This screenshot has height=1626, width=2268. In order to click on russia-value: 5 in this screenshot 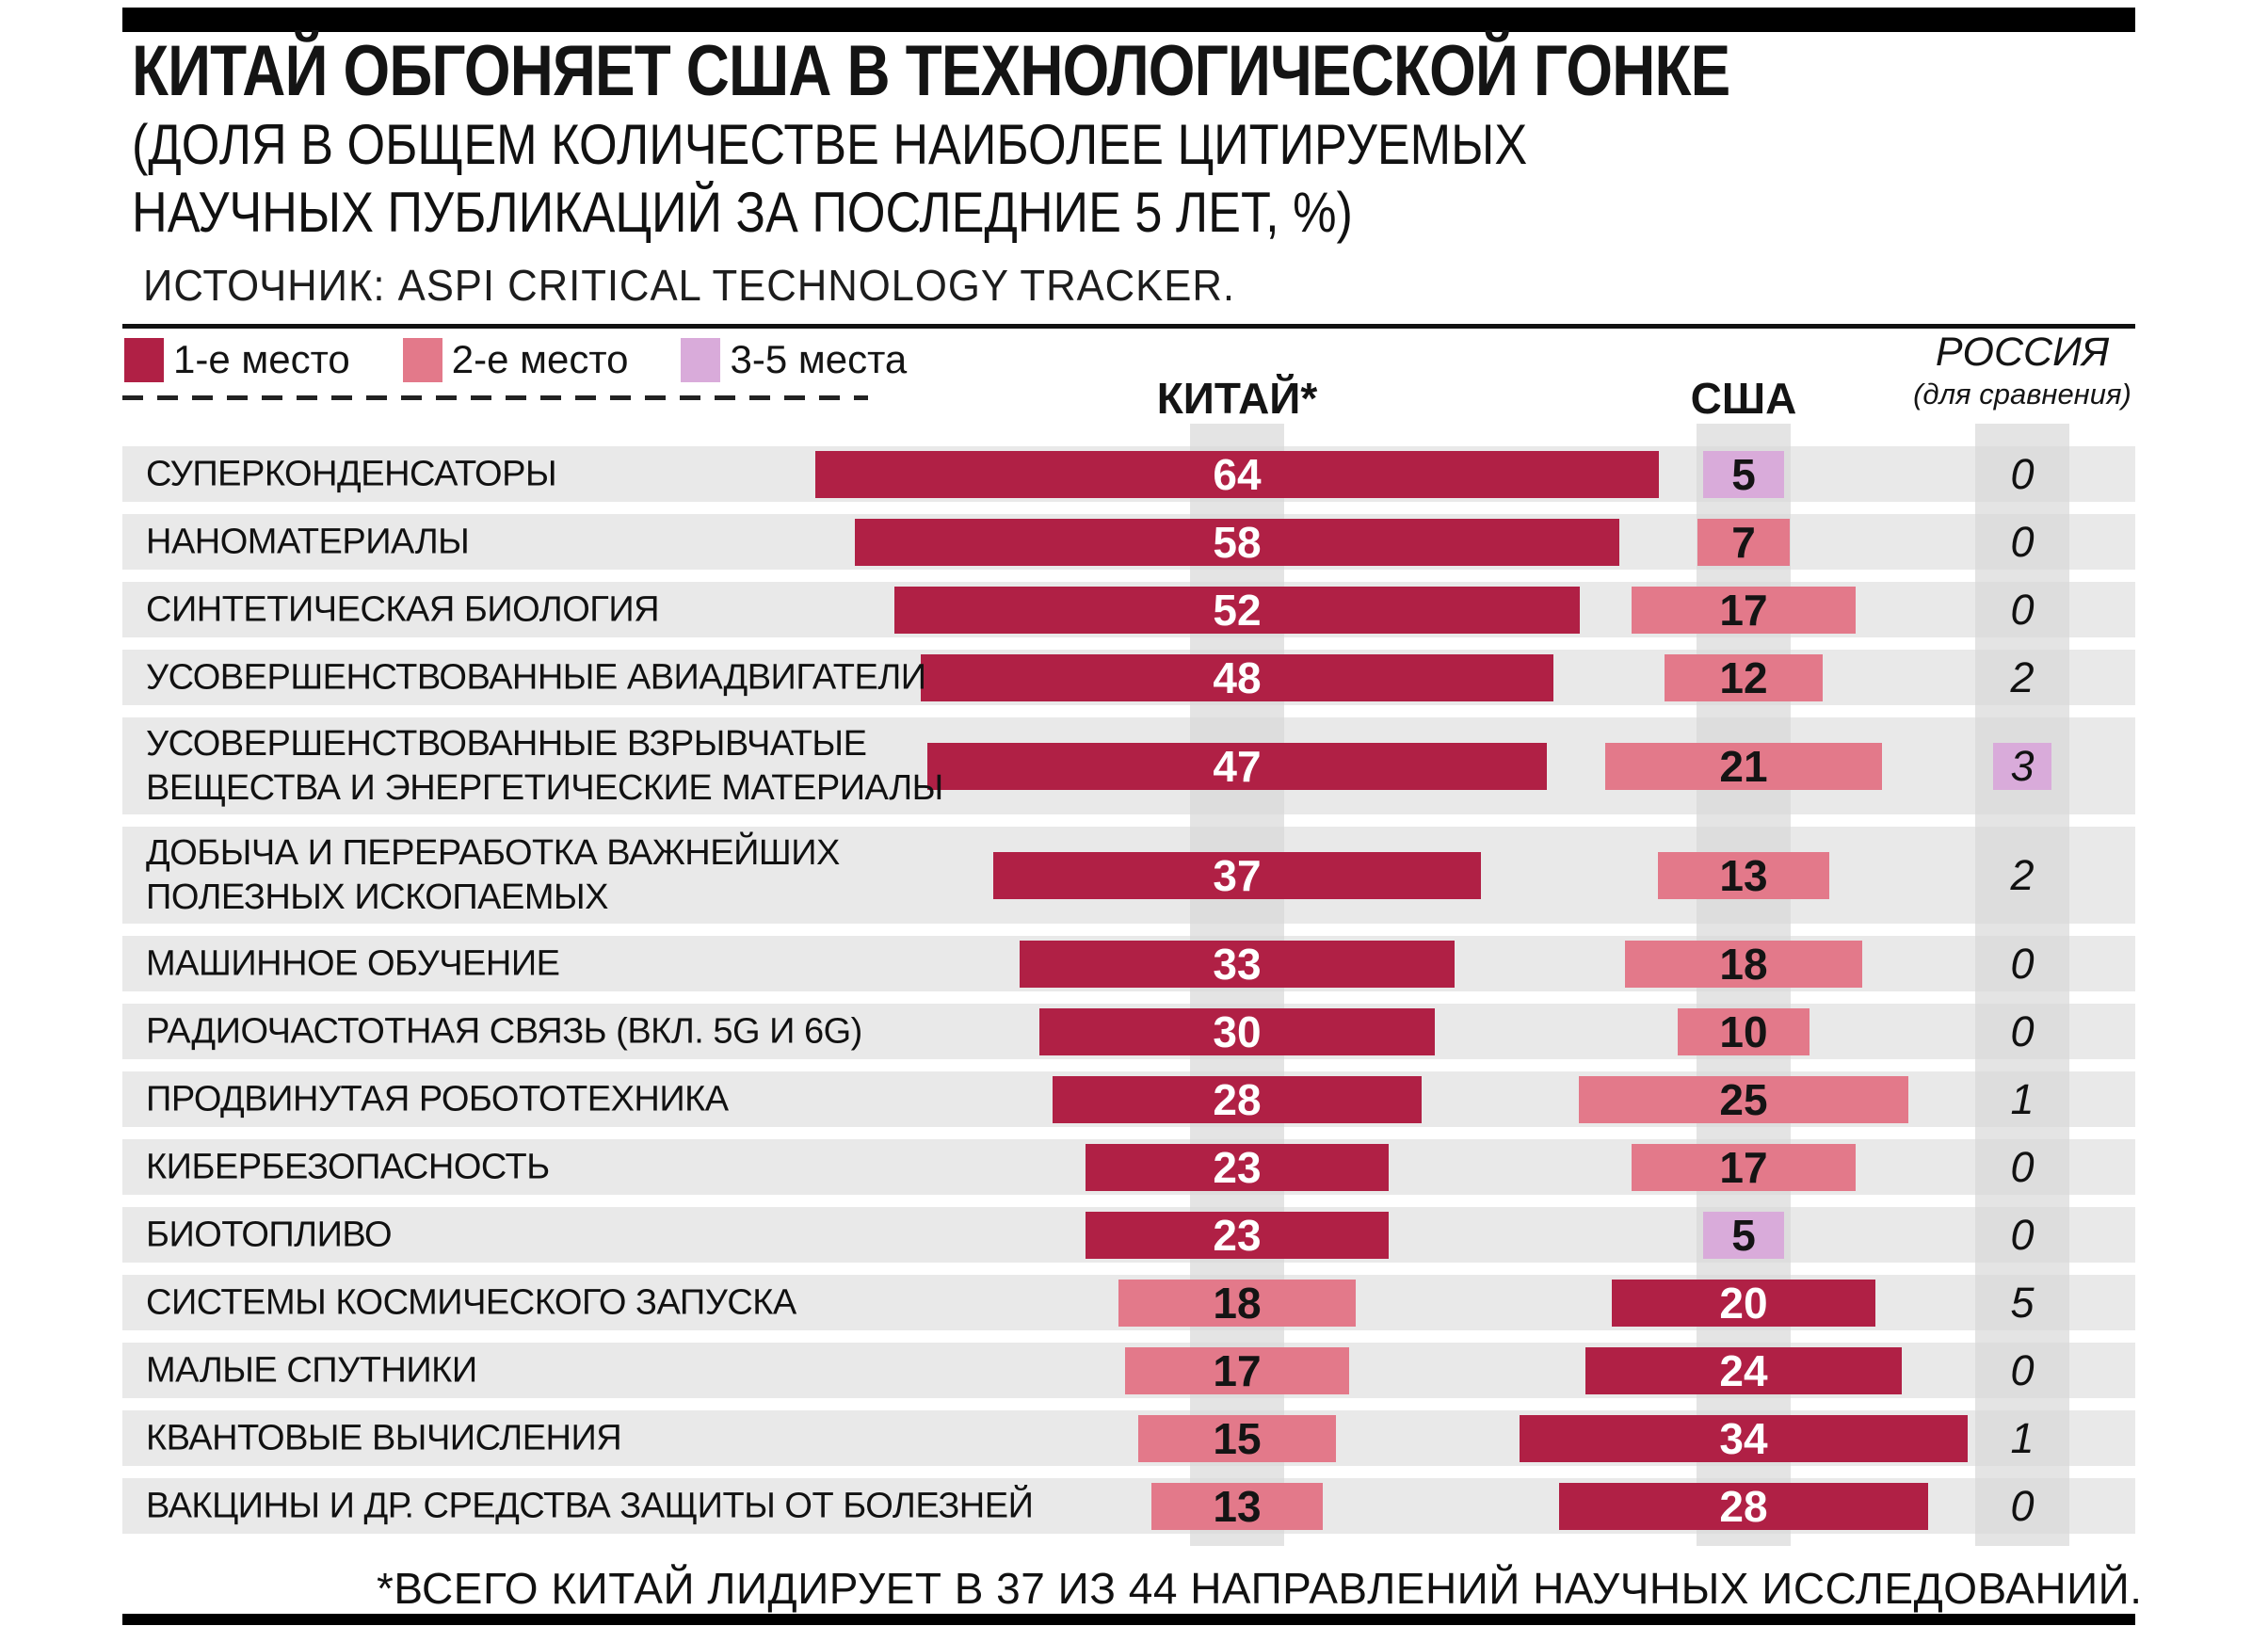, I will do `click(2022, 1302)`.